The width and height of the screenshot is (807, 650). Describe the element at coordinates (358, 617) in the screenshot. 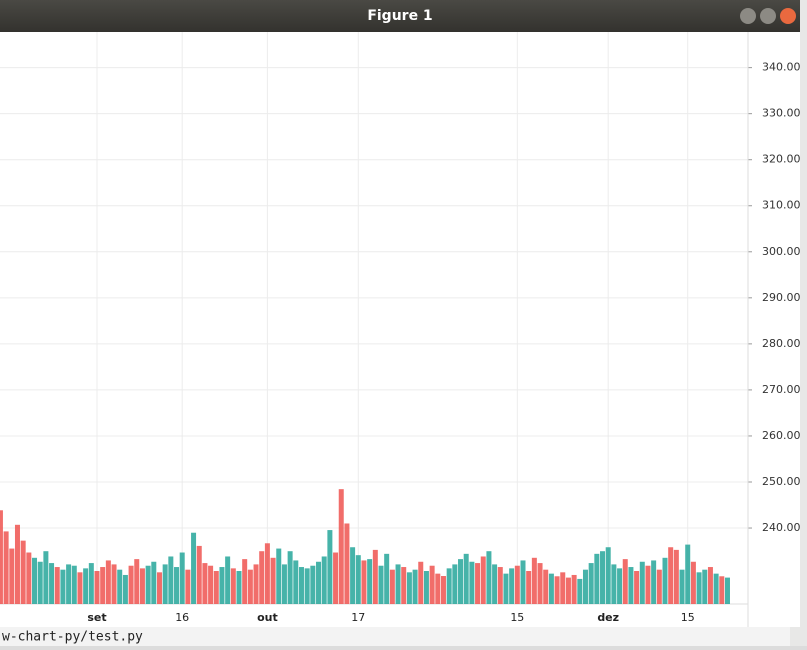

I see `x-tick-label: 17` at that location.